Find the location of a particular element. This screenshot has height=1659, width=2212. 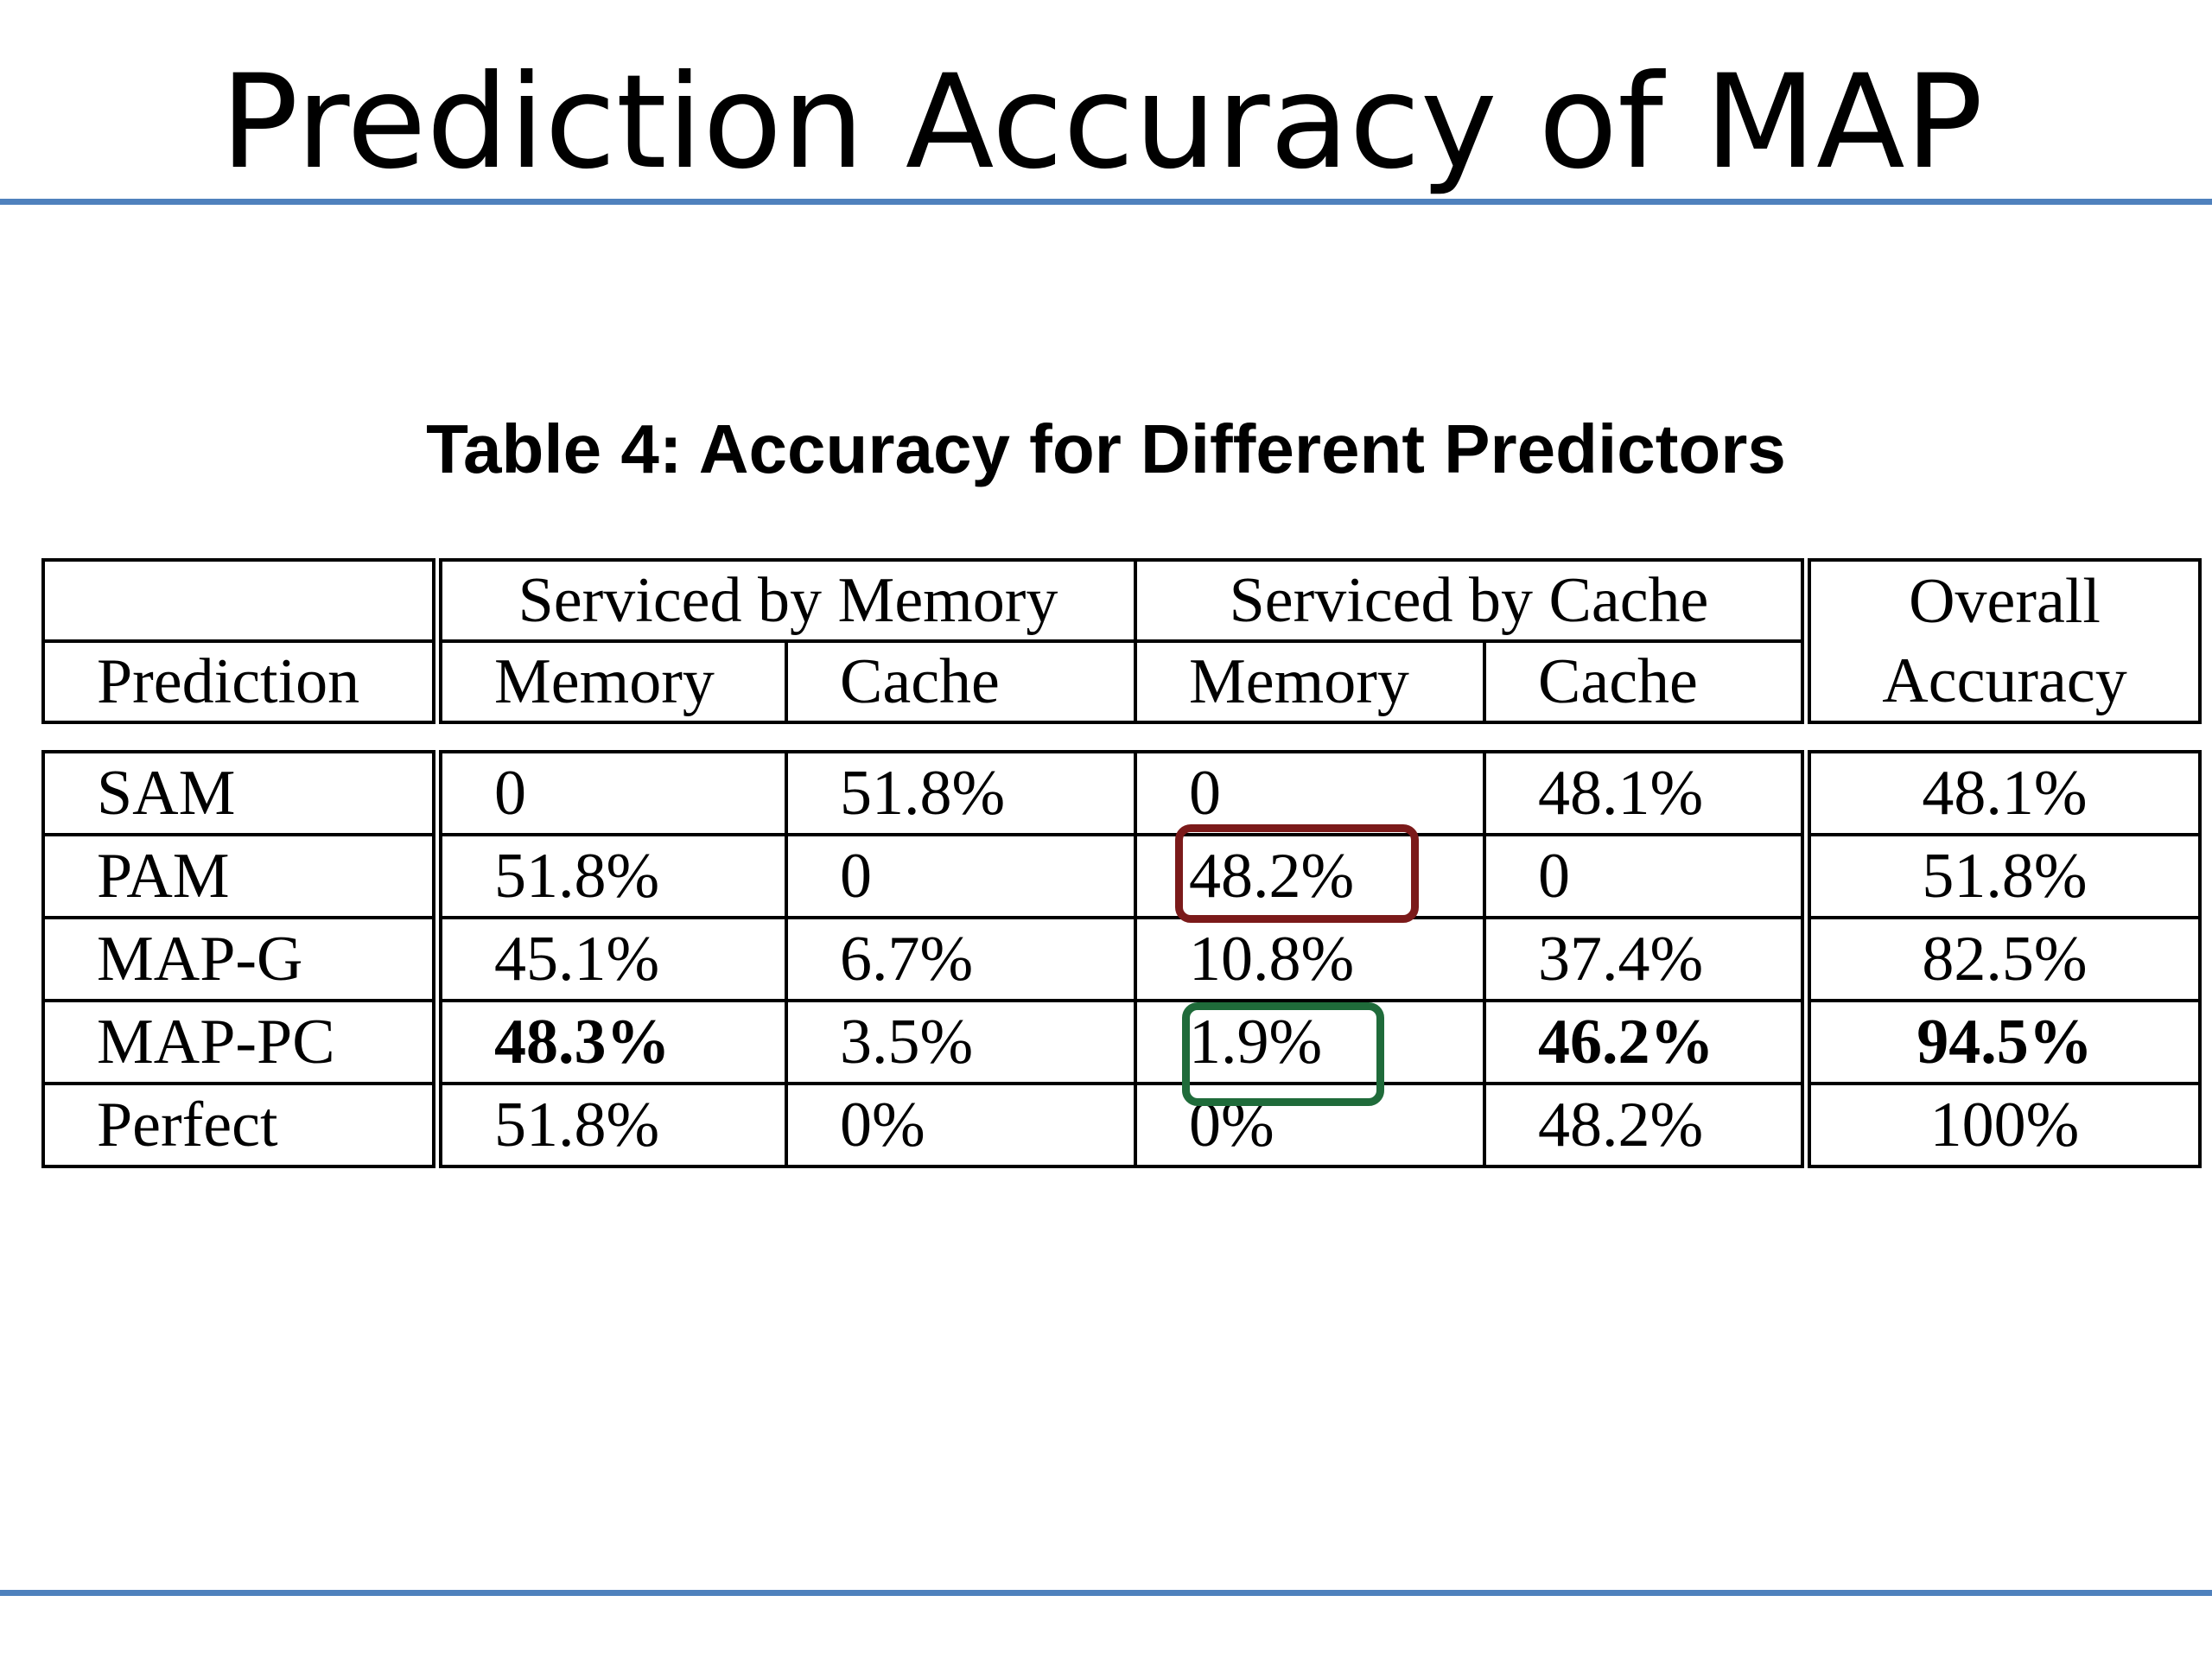

header-empty-cell is located at coordinates (241, 600).